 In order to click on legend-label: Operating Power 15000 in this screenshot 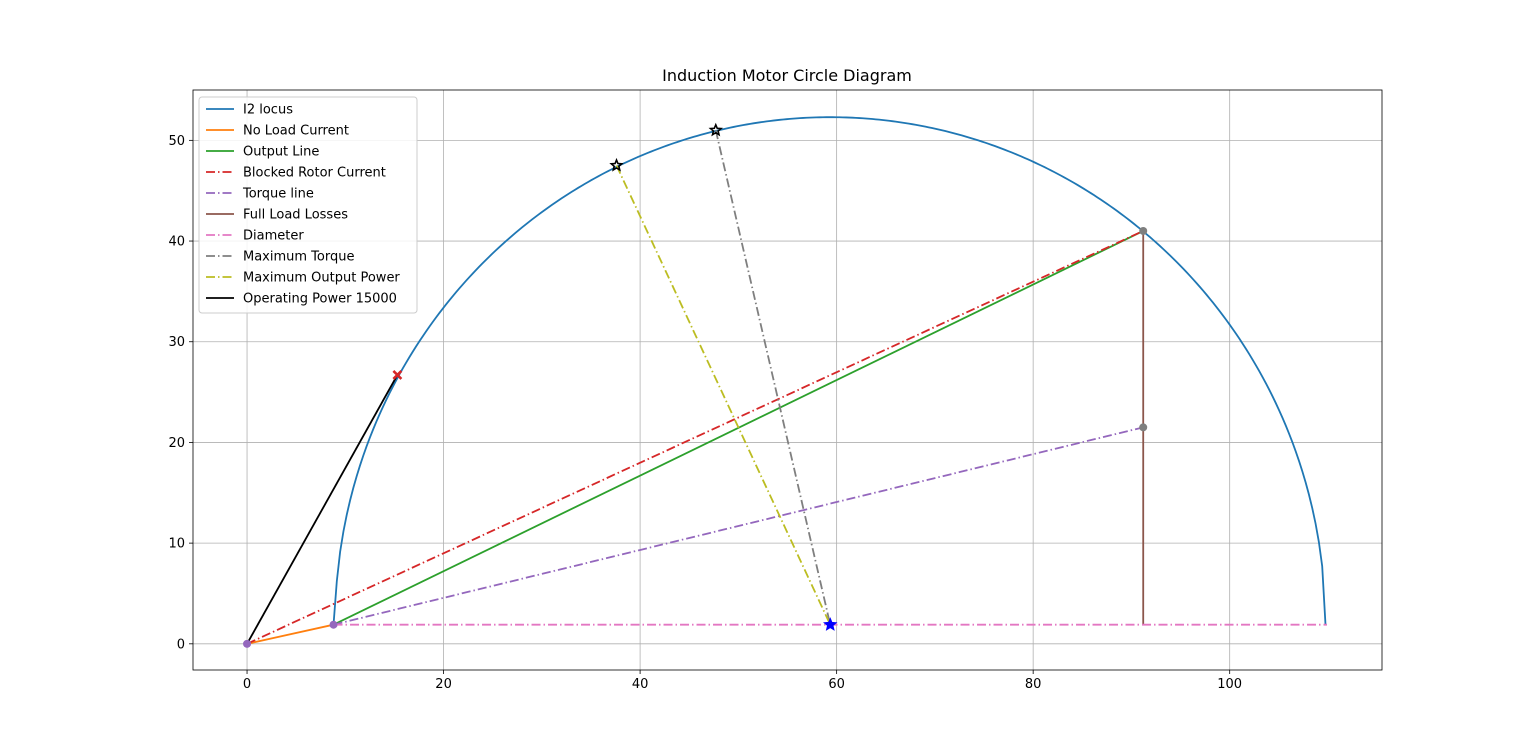, I will do `click(320, 299)`.